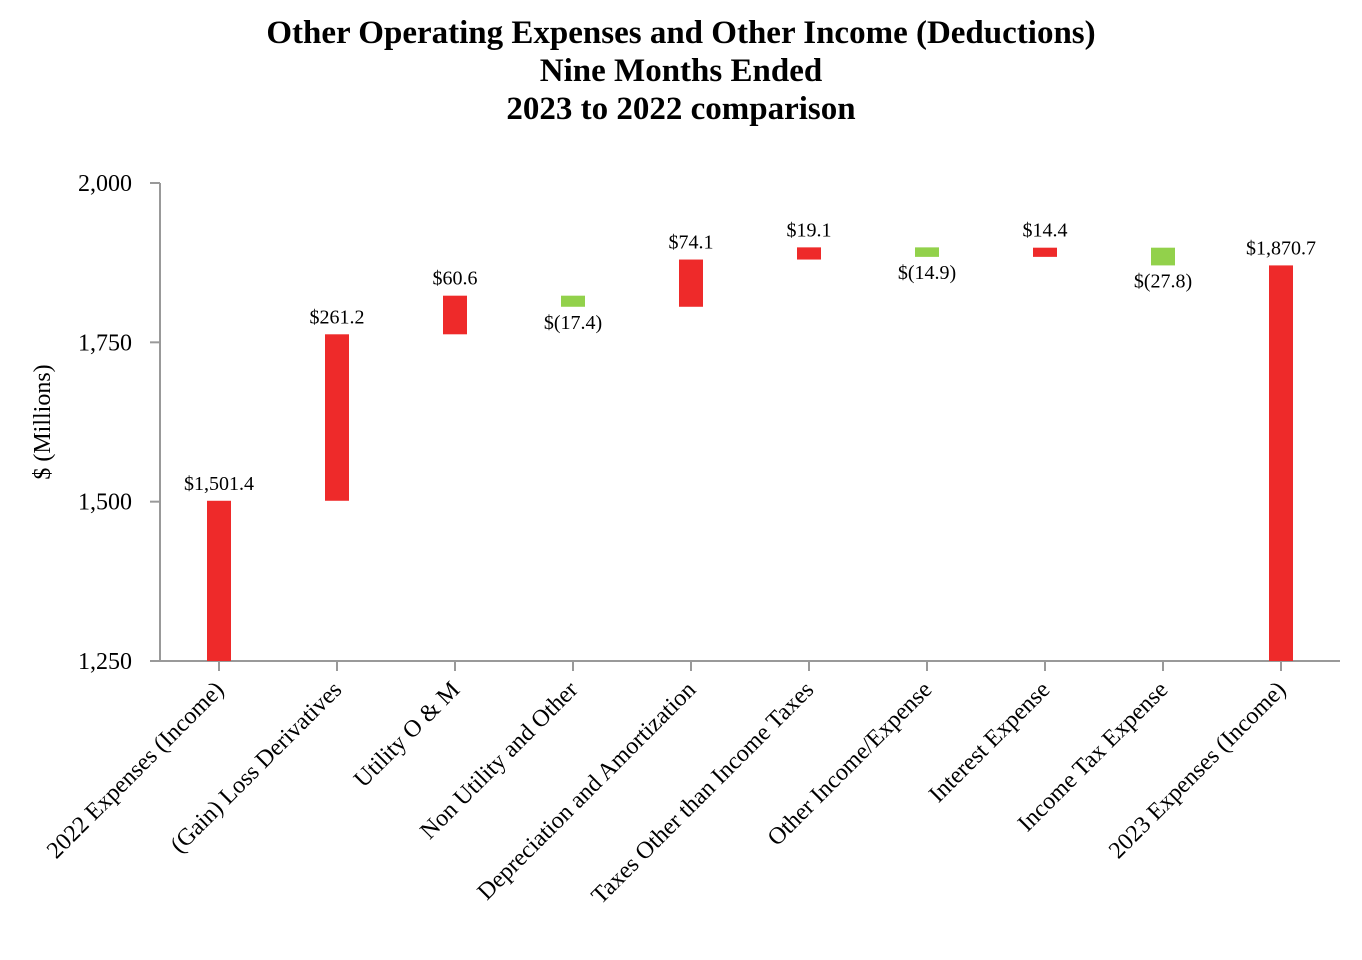 The width and height of the screenshot is (1362, 960). Describe the element at coordinates (587, 791) in the screenshot. I see `x-category-label: Depreciation and Amortization` at that location.